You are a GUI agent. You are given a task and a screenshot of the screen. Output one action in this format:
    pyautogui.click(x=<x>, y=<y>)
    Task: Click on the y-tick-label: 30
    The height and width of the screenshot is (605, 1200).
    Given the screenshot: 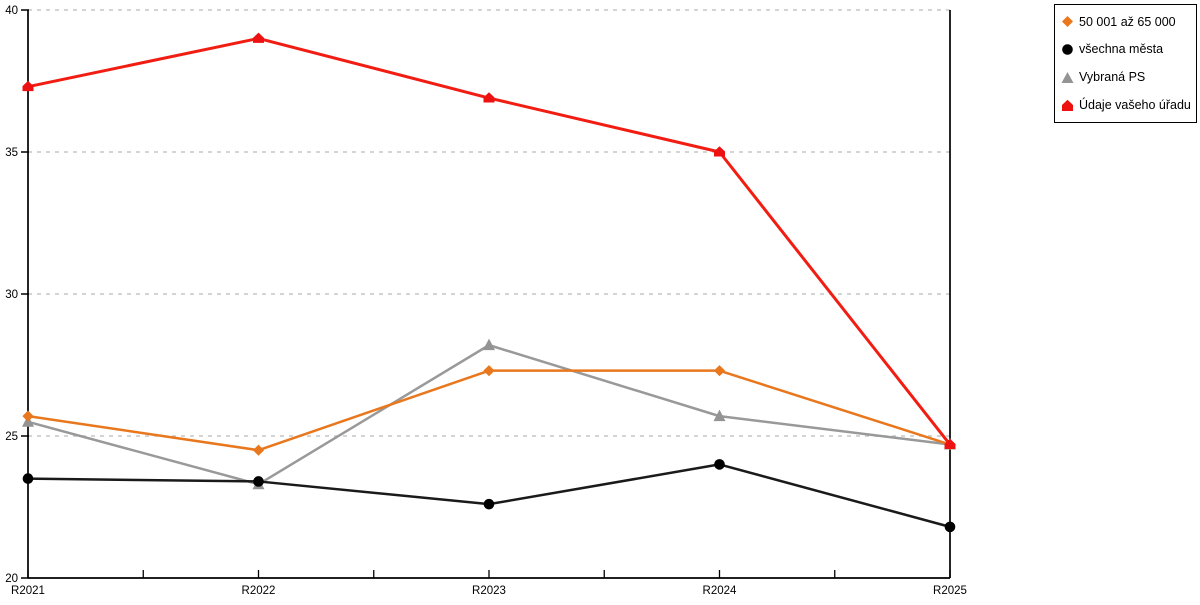 What is the action you would take?
    pyautogui.click(x=11, y=295)
    